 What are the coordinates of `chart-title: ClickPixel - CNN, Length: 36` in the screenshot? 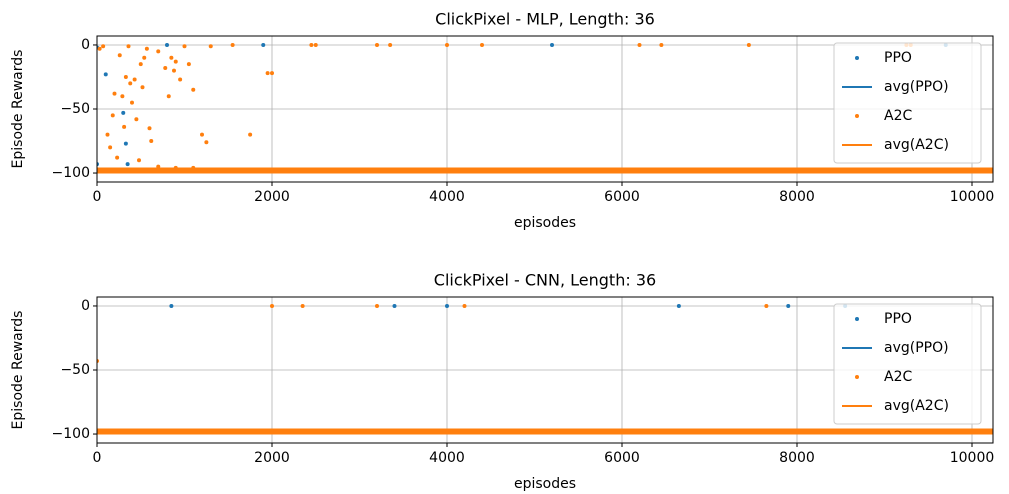 It's located at (545, 280).